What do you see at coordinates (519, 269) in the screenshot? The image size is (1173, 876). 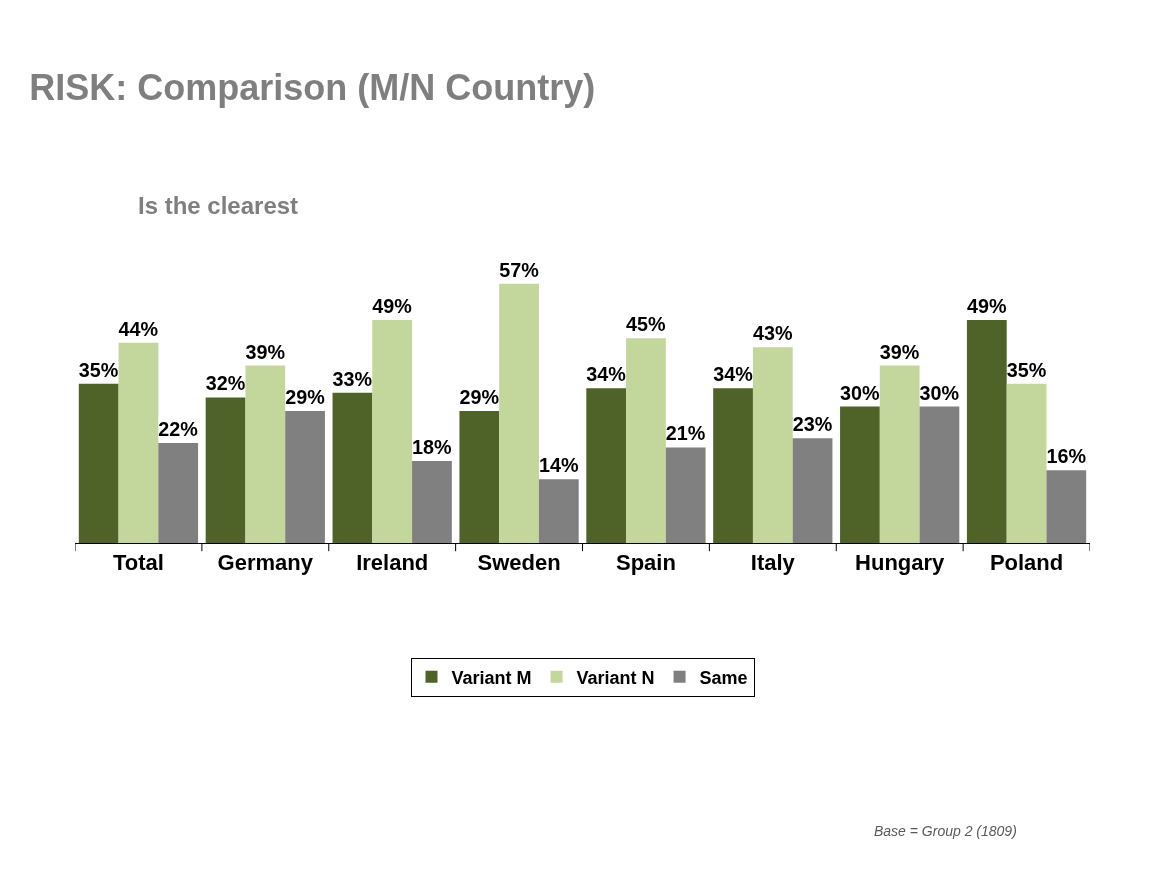 I see `data-label: 57%` at bounding box center [519, 269].